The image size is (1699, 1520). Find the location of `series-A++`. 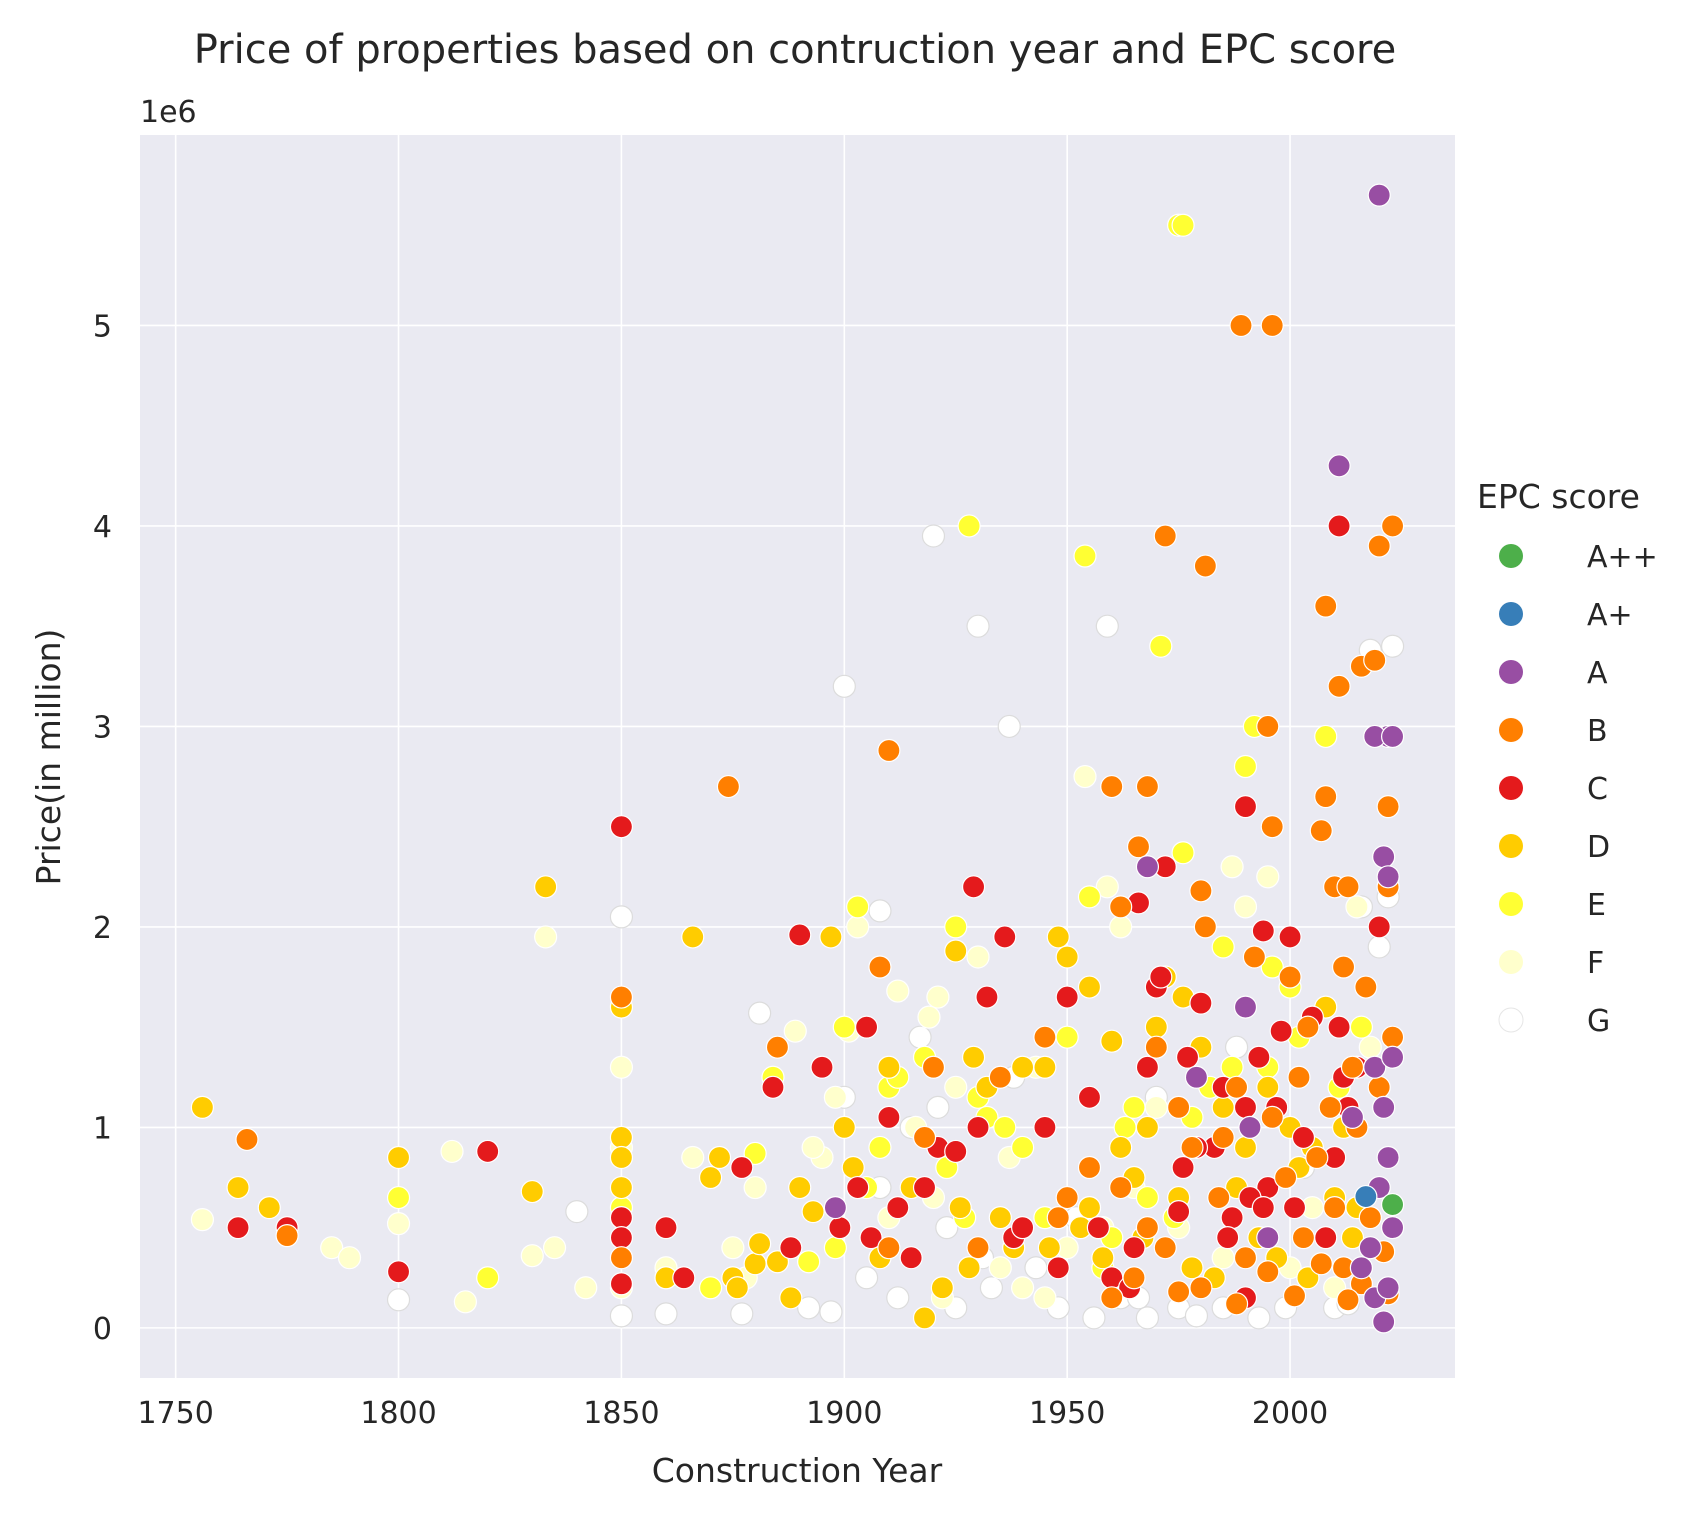

series-A++ is located at coordinates (1392, 1204).